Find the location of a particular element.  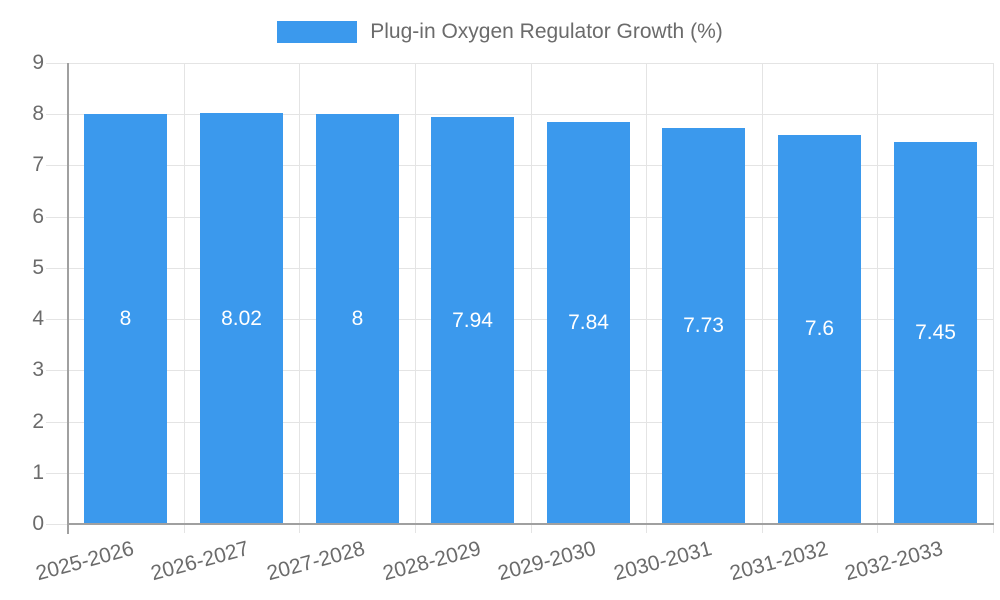

y-tick-label: 0 is located at coordinates (38, 523).